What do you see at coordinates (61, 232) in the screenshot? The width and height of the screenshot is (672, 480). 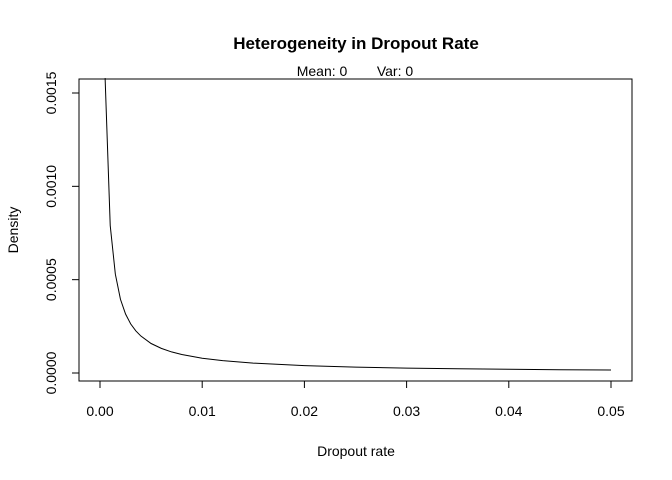 I see `y-axis: 0.0000 0.0005 0.0010 0.0015` at bounding box center [61, 232].